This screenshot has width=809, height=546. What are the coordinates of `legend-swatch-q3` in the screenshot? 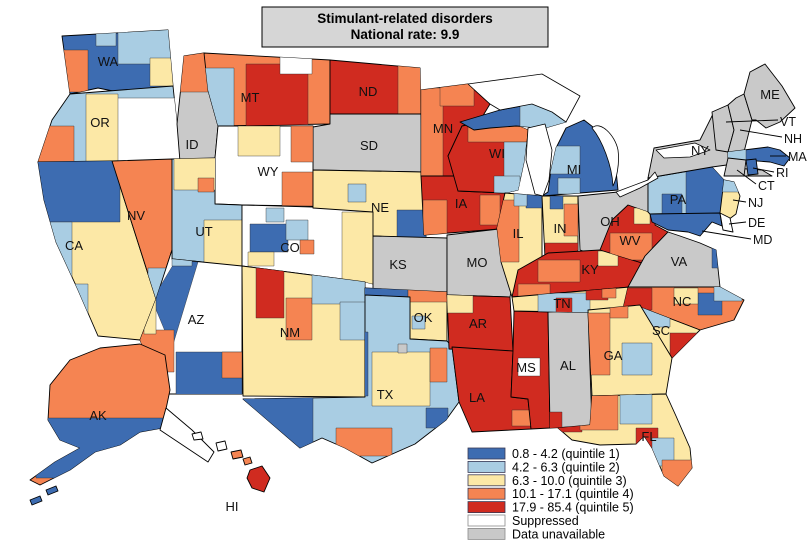 It's located at (486, 480).